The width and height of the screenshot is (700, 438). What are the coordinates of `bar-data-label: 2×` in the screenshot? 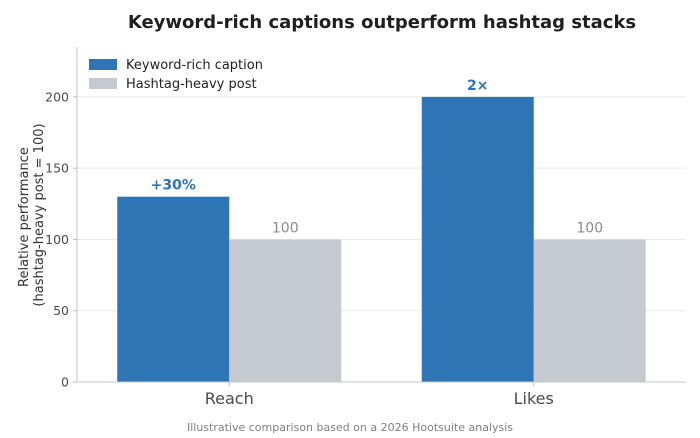 It's located at (477, 86).